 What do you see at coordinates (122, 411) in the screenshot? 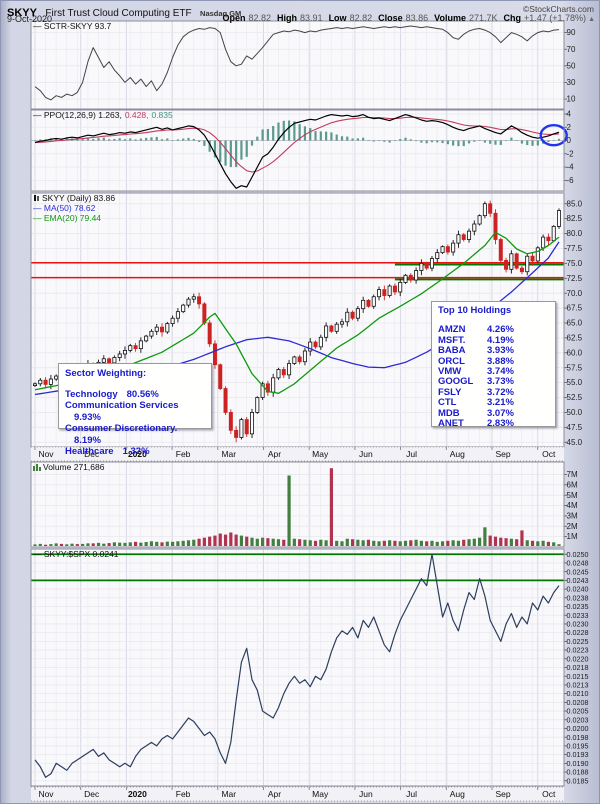
I see `sector-row: Communication Services9.93%` at bounding box center [122, 411].